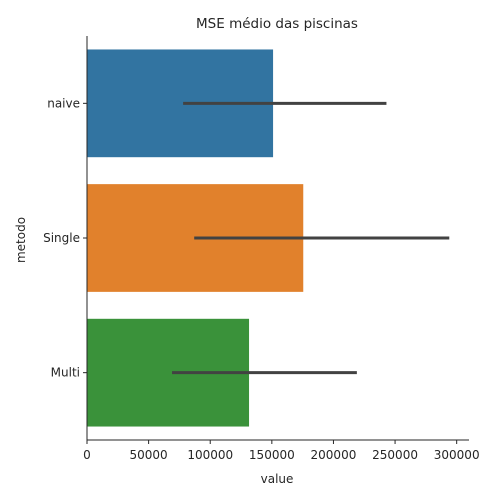 The image size is (500, 500). What do you see at coordinates (61, 238) in the screenshot?
I see `y-tick-label: Single` at bounding box center [61, 238].